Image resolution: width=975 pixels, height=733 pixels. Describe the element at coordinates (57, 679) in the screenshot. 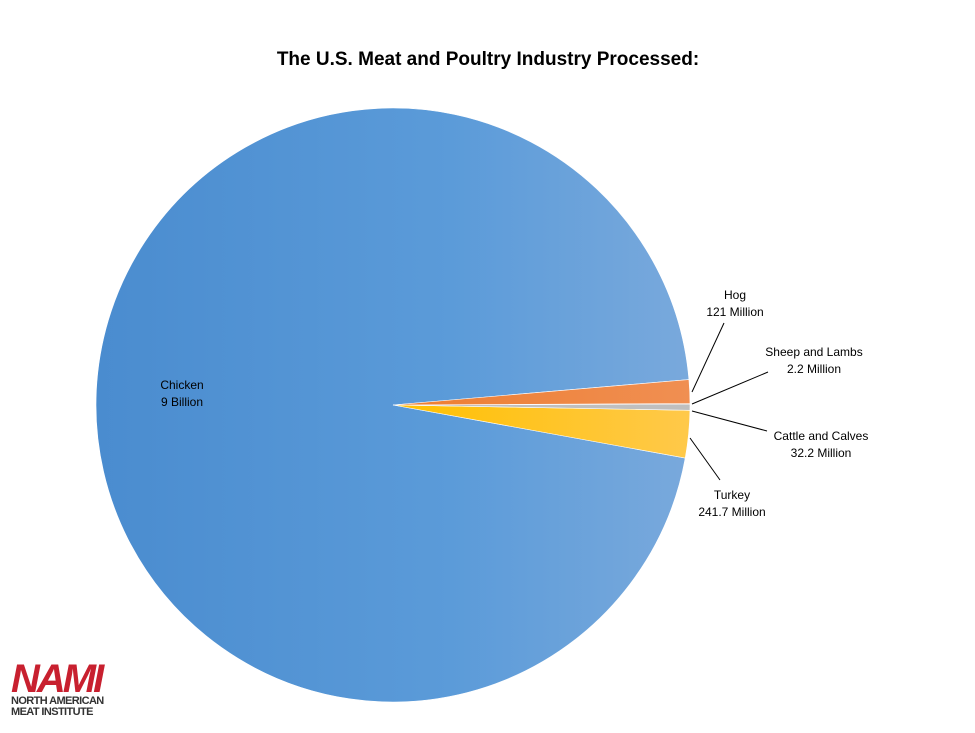

I see `nami-logo-letters: NAMI` at that location.